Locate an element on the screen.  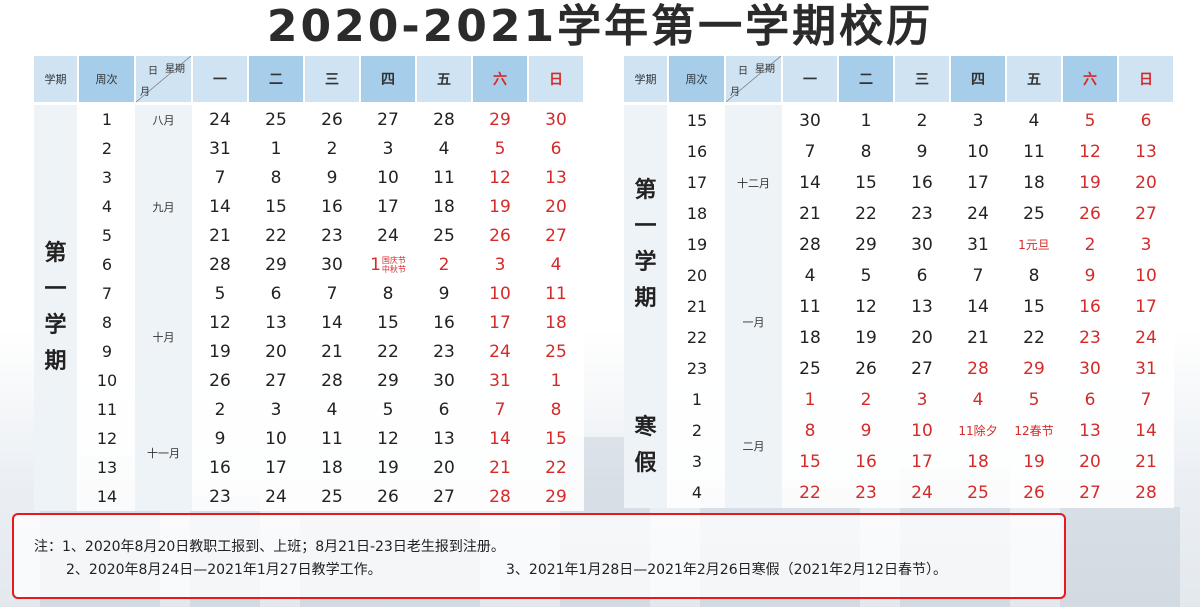
week-number: 17 is located at coordinates (696, 182).